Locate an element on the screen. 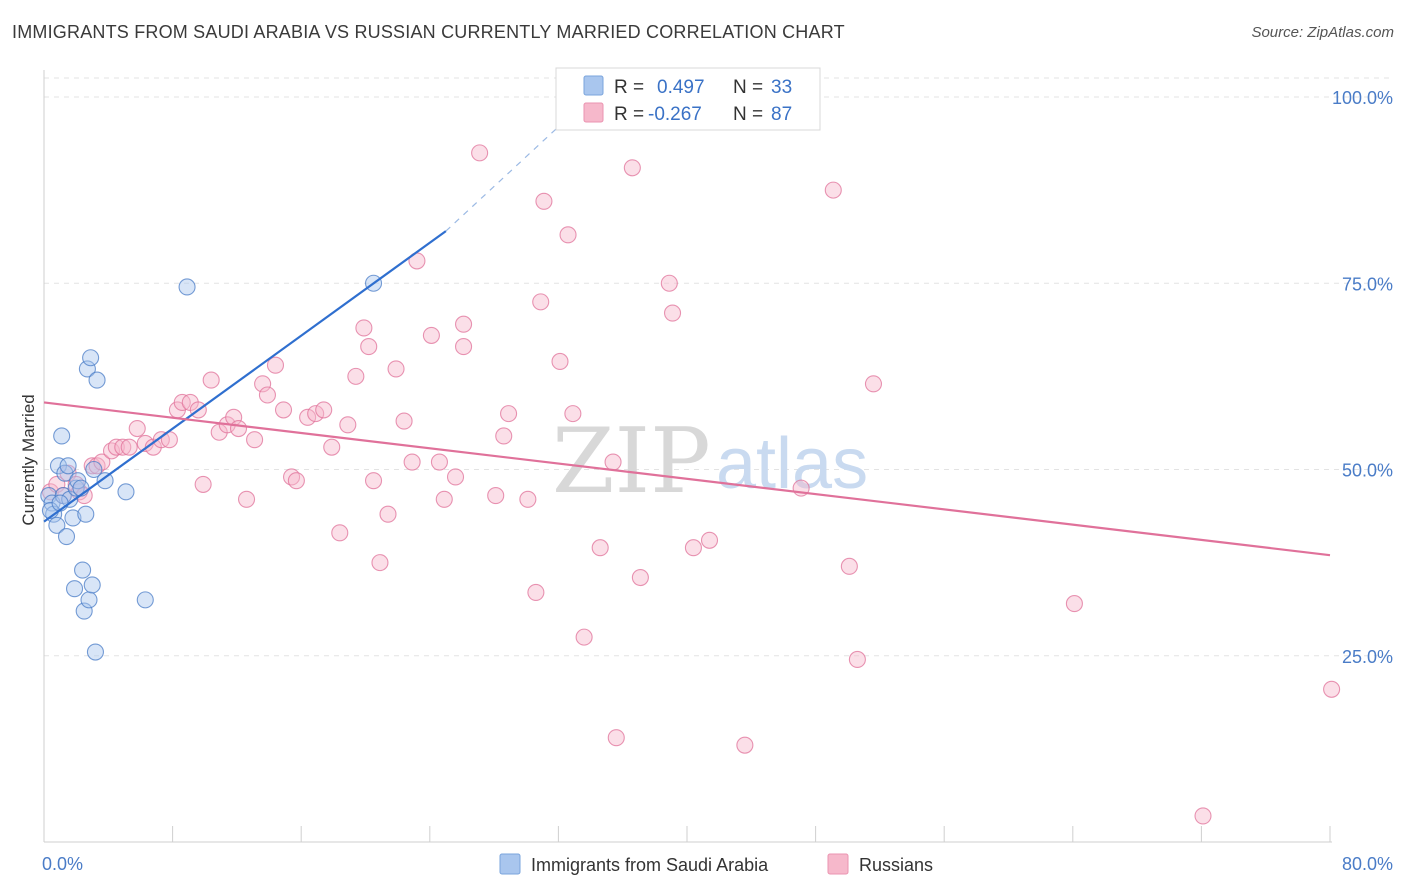  legend-r-value-1: 0.497 is located at coordinates (681, 87).